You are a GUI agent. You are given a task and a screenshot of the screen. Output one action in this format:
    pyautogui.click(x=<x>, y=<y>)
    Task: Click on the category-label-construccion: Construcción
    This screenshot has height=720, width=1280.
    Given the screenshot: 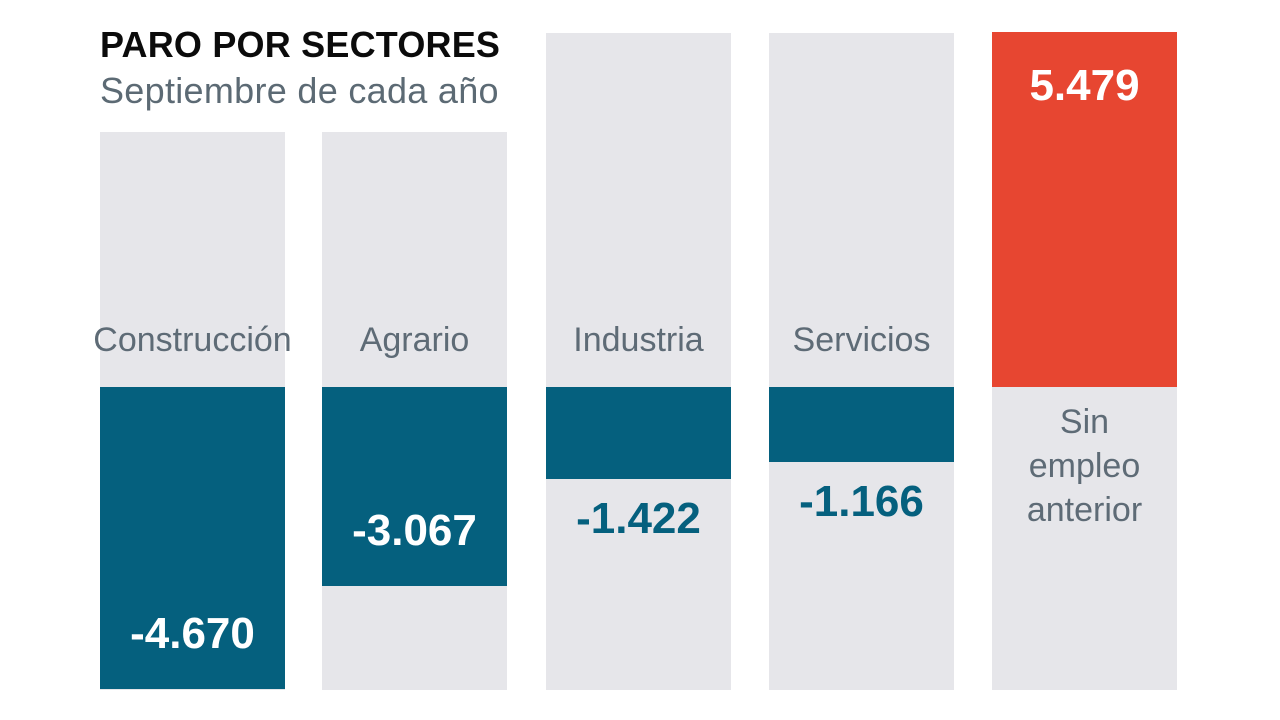 What is the action you would take?
    pyautogui.click(x=192, y=340)
    